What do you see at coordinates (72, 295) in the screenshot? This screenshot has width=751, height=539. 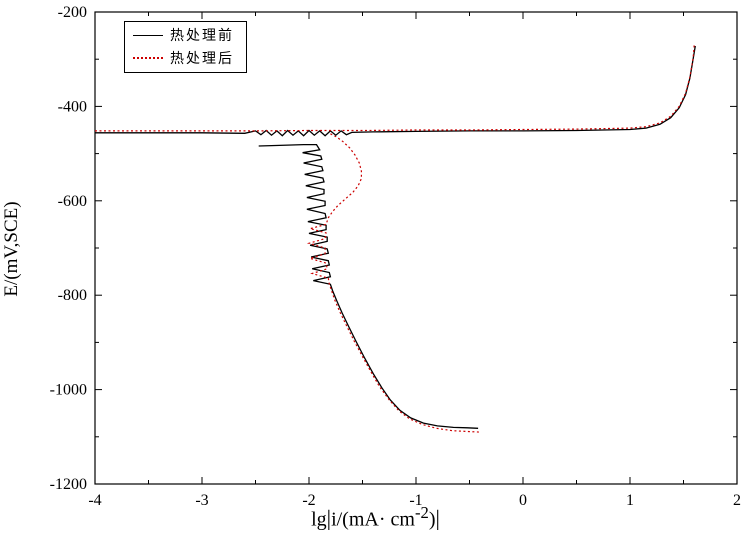 I see `y-tick-label: -800` at bounding box center [72, 295].